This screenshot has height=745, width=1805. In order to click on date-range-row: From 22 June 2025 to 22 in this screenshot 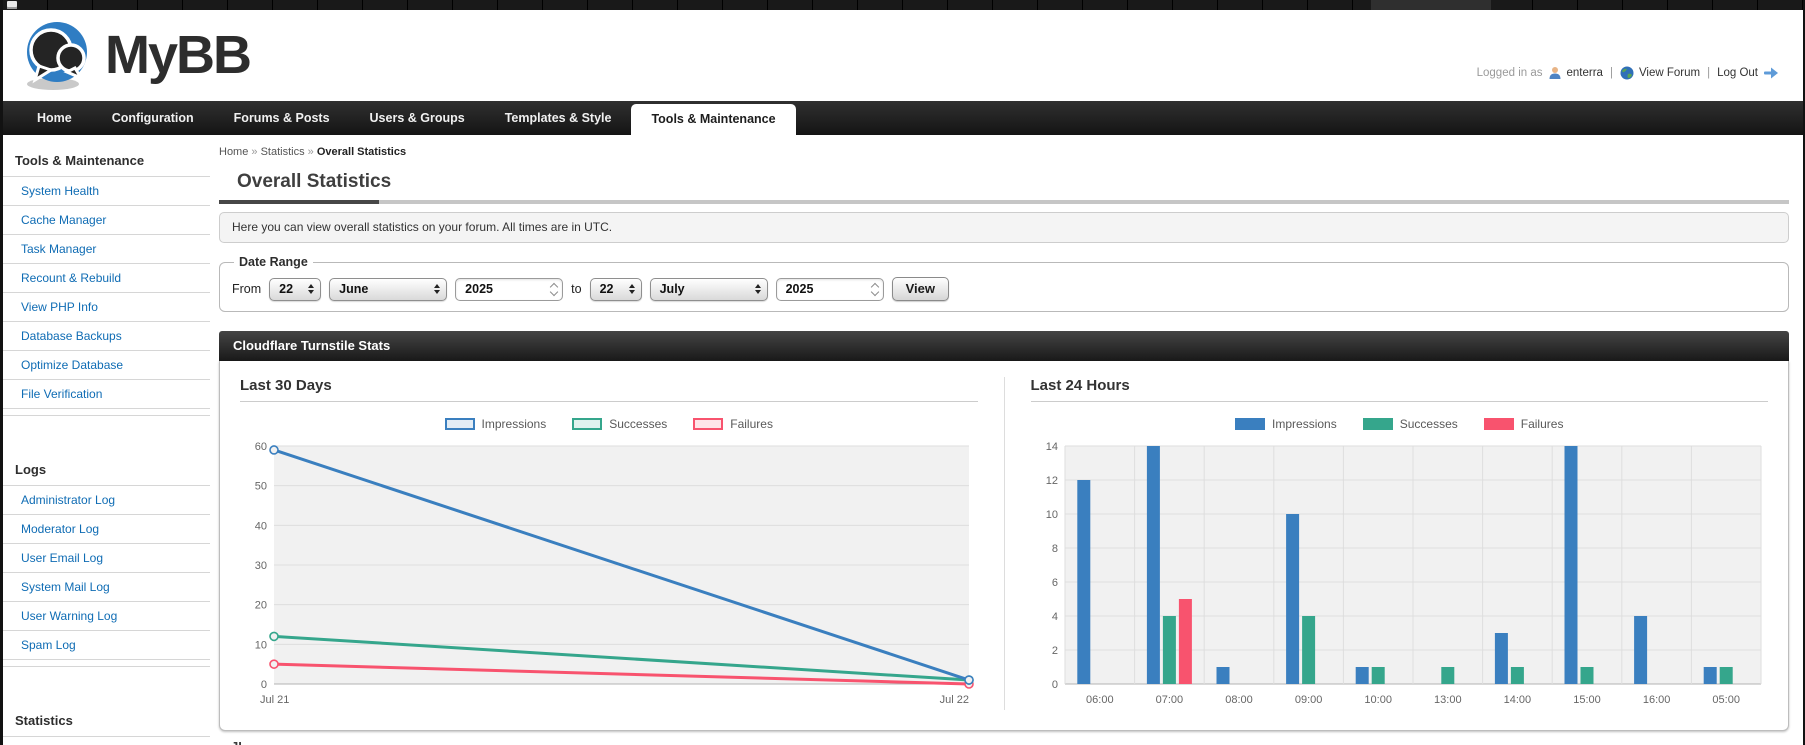, I will do `click(1005, 289)`.